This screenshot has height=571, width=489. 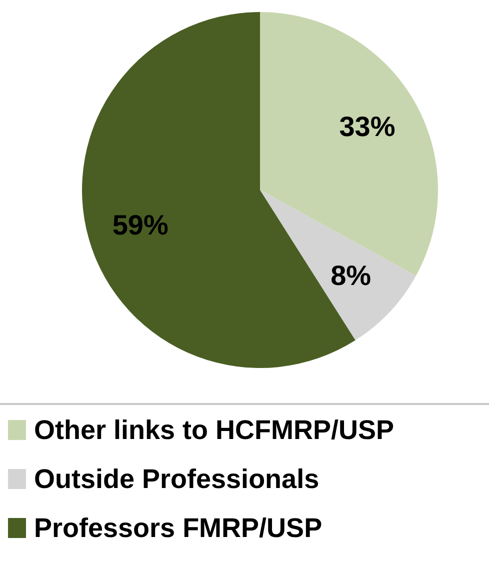 I want to click on data-label: 8%, so click(x=351, y=275).